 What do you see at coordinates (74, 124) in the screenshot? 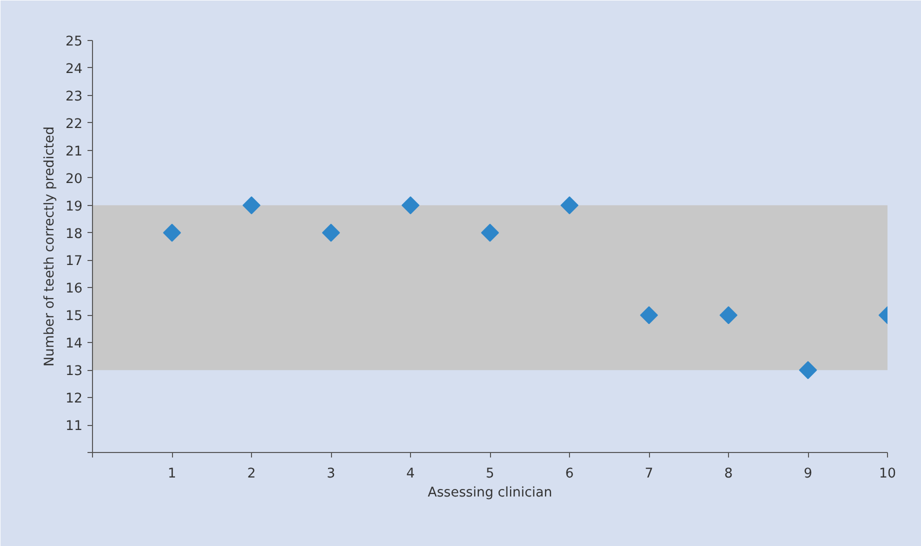
I see `y-tick-label: 22` at bounding box center [74, 124].